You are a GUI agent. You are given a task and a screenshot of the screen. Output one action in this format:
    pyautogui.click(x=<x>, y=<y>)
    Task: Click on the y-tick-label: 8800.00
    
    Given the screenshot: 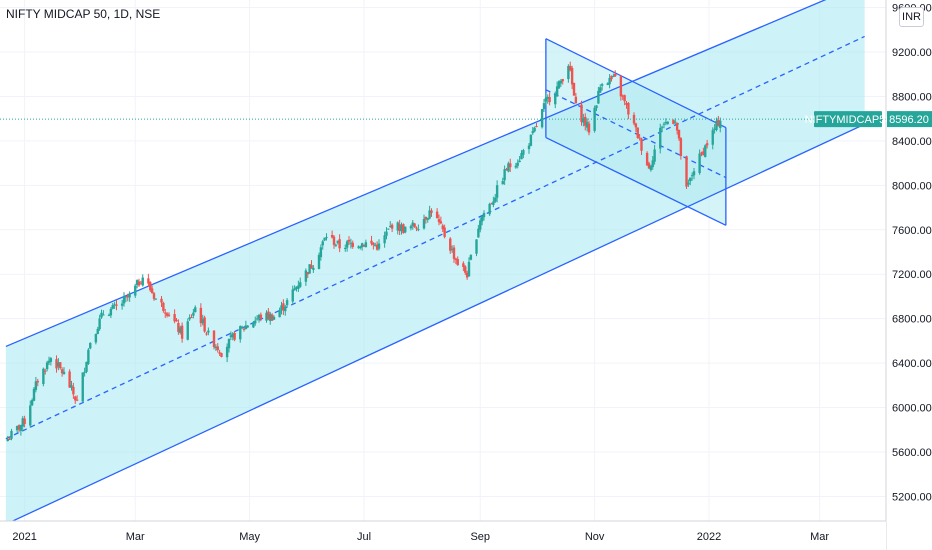 What is the action you would take?
    pyautogui.click(x=912, y=97)
    